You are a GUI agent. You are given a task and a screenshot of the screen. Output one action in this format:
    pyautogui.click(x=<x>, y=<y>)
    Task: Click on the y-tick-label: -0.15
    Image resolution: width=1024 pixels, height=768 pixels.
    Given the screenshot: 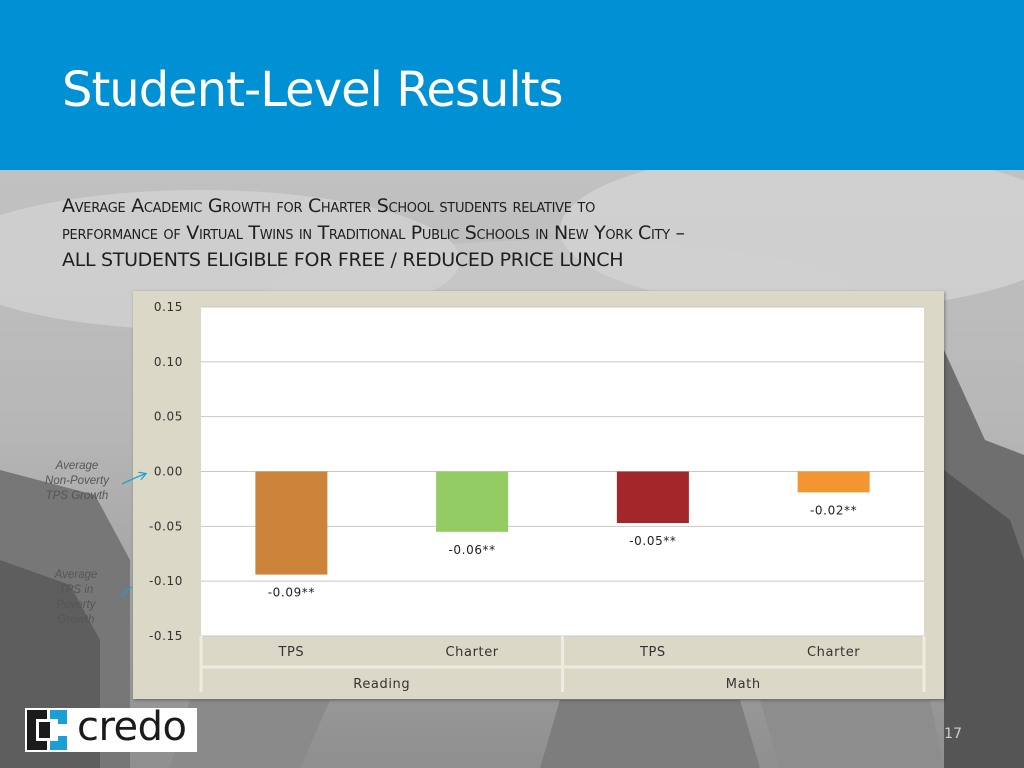 What is the action you would take?
    pyautogui.click(x=166, y=636)
    